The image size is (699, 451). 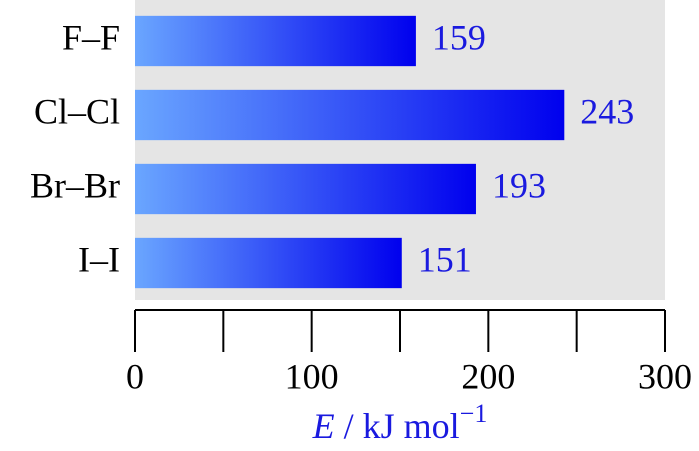 What do you see at coordinates (323, 426) in the screenshot?
I see `x-label-symbol: E` at bounding box center [323, 426].